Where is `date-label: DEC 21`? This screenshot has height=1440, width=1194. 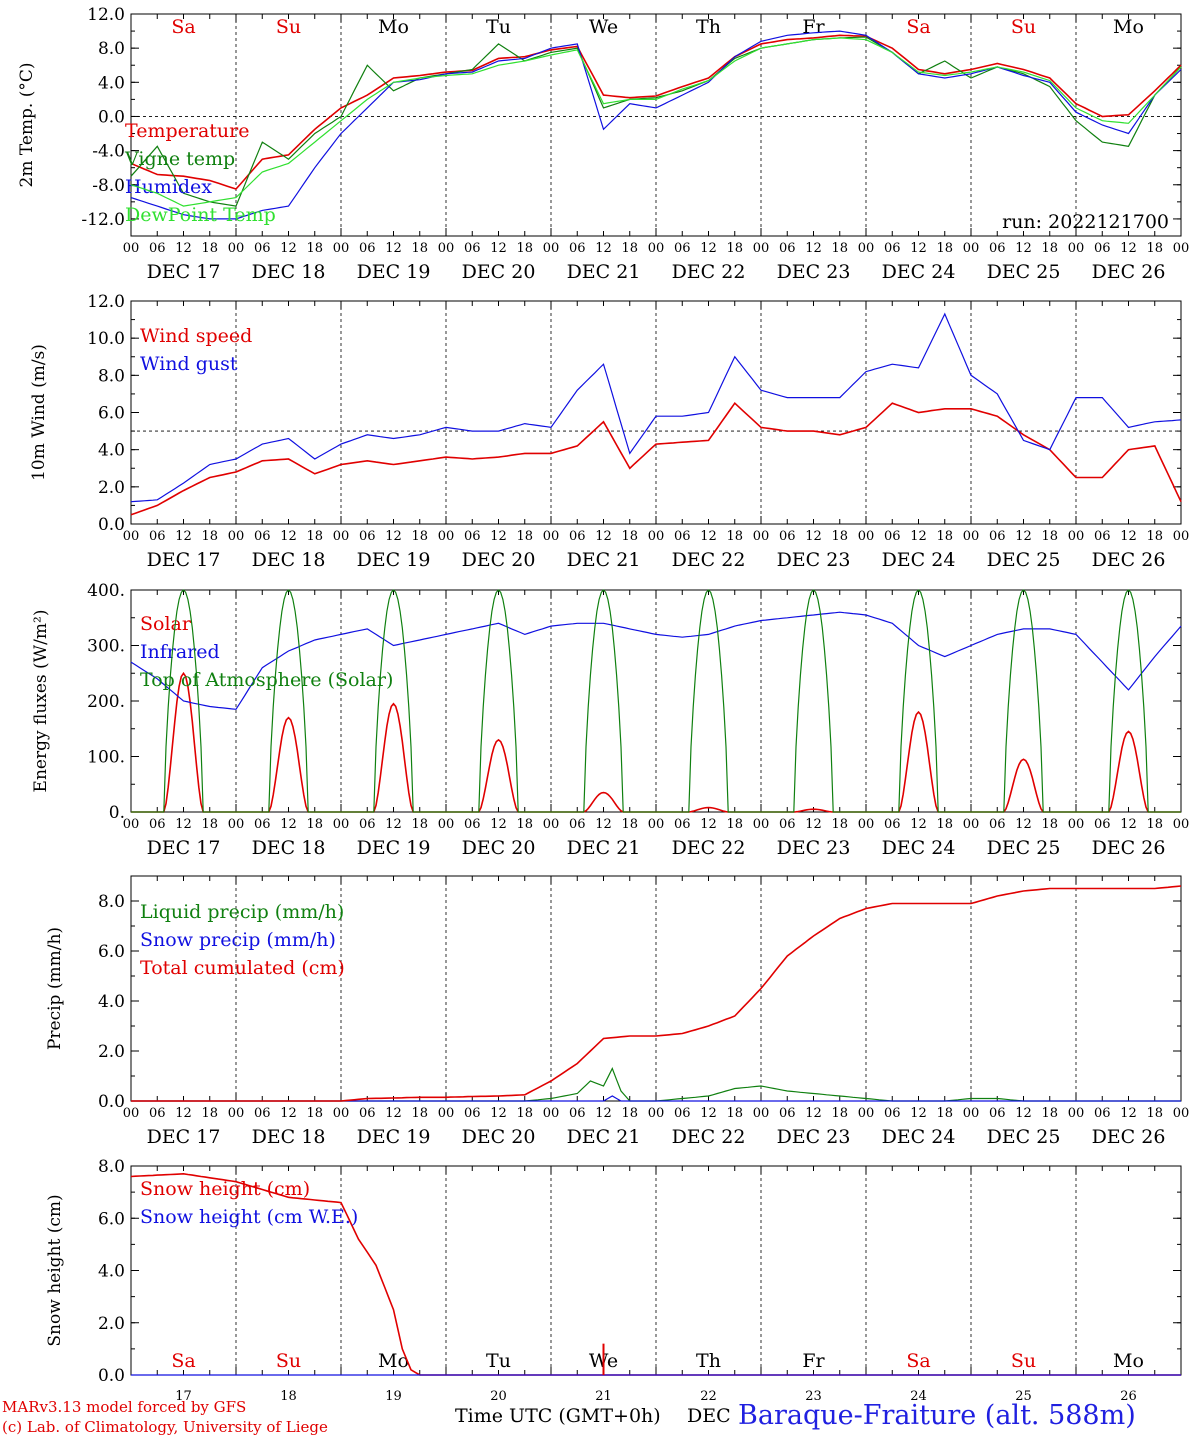
date-label: DEC 21 is located at coordinates (604, 272).